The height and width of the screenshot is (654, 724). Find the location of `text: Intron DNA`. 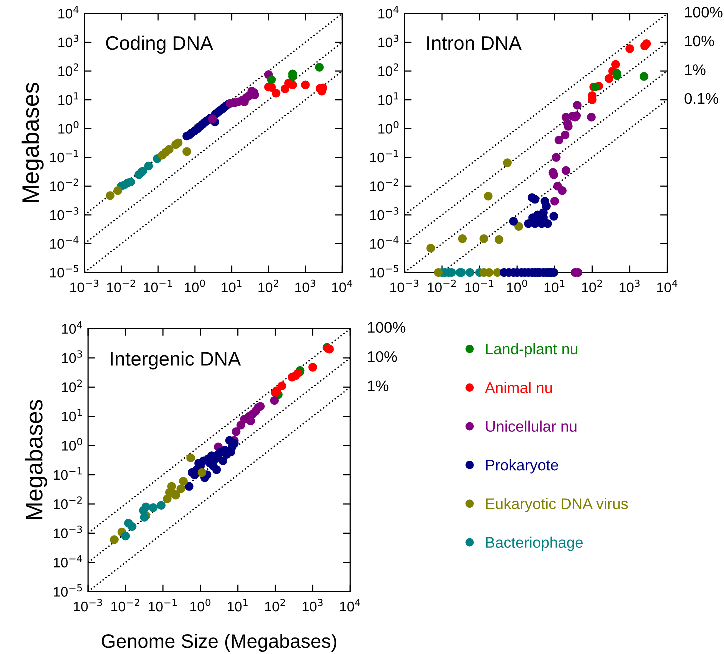

text: Intron DNA is located at coordinates (475, 43).